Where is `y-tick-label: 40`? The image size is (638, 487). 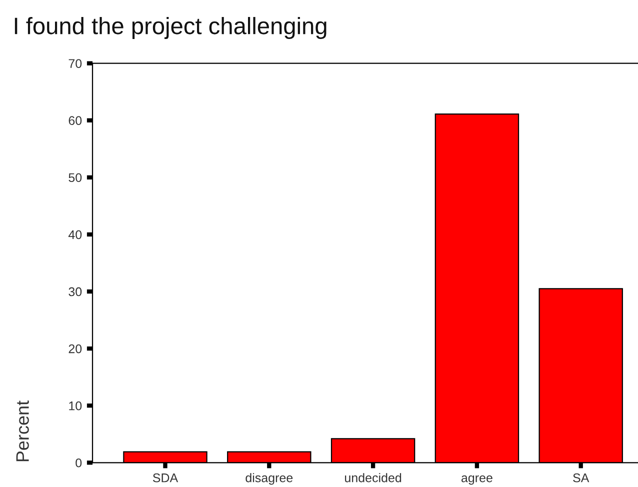
y-tick-label: 40 is located at coordinates (75, 235).